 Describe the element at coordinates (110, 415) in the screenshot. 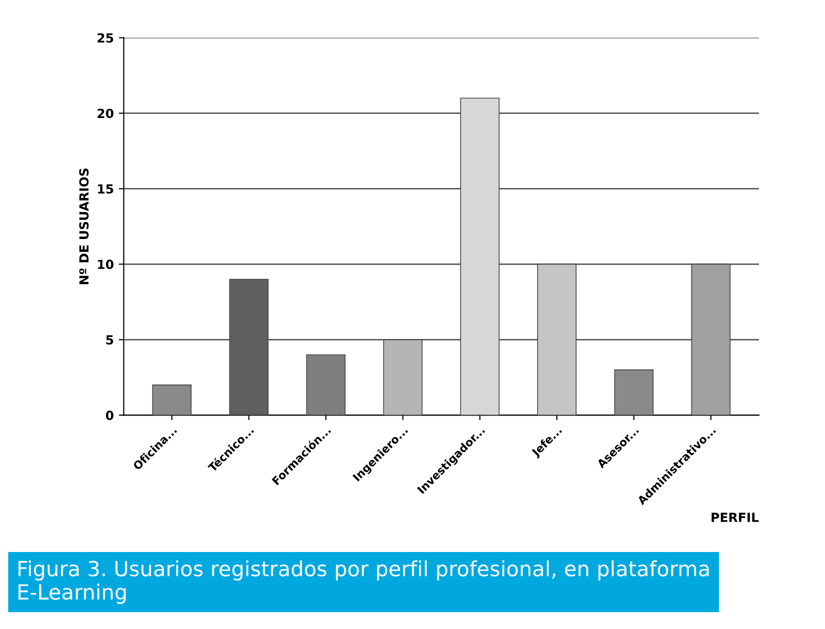

I see `y-tick-label: 0` at that location.